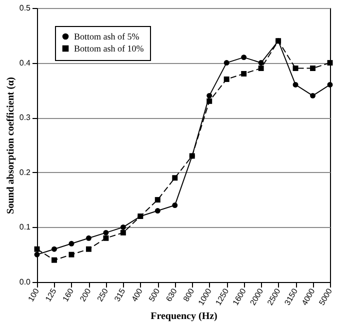 This screenshot has height=325, width=338. What do you see at coordinates (25, 117) in the screenshot?
I see `y-tick-label: 0.3` at bounding box center [25, 117].